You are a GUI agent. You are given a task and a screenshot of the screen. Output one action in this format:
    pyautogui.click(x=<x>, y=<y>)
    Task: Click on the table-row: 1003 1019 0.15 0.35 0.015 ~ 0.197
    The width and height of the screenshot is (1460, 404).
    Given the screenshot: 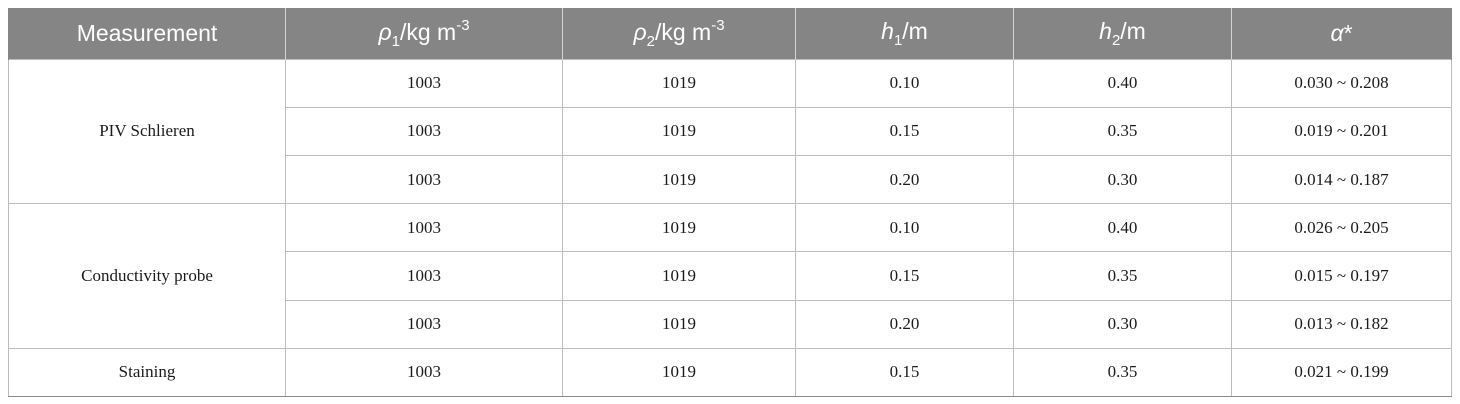 What is the action you would take?
    pyautogui.click(x=730, y=276)
    